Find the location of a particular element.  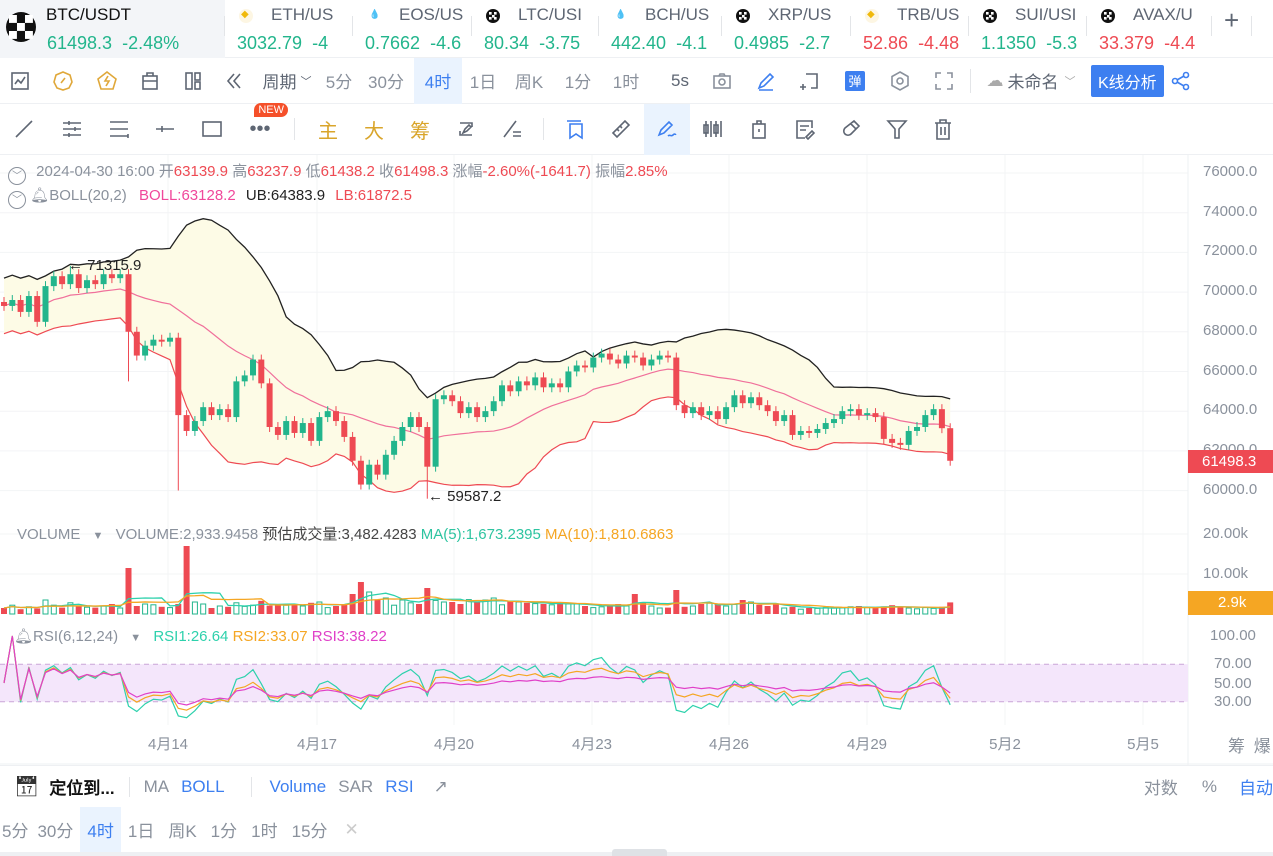

settings-button is located at coordinates (900, 81).